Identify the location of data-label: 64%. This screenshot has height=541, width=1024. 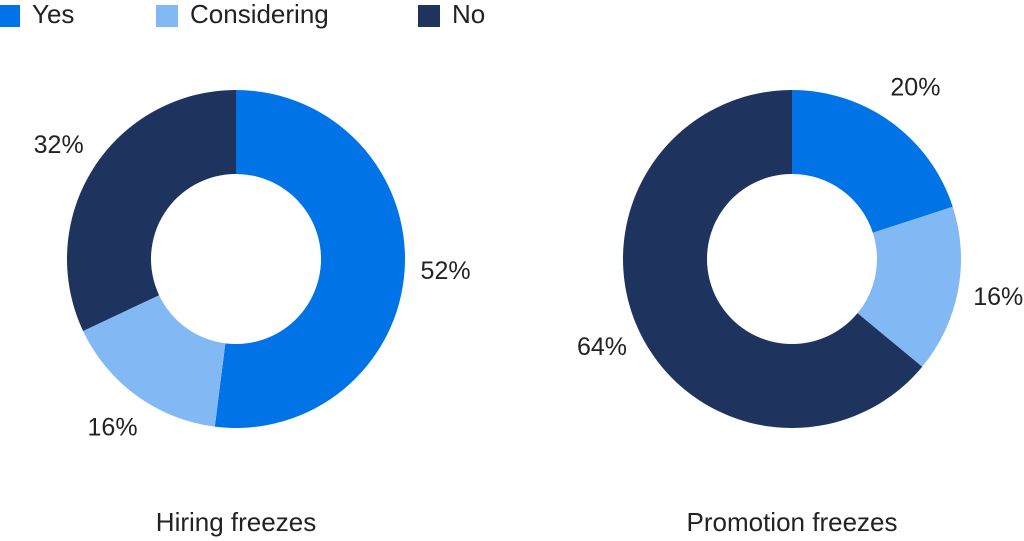
(602, 347).